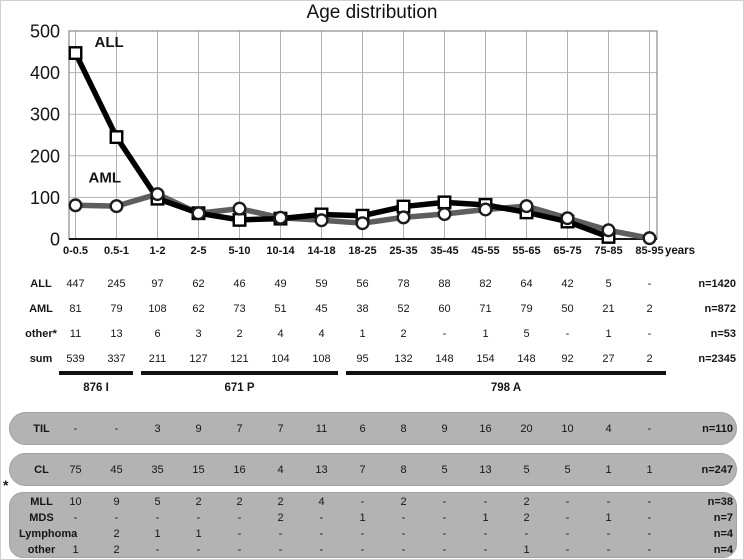  Describe the element at coordinates (75, 502) in the screenshot. I see `cell-value: 10` at that location.